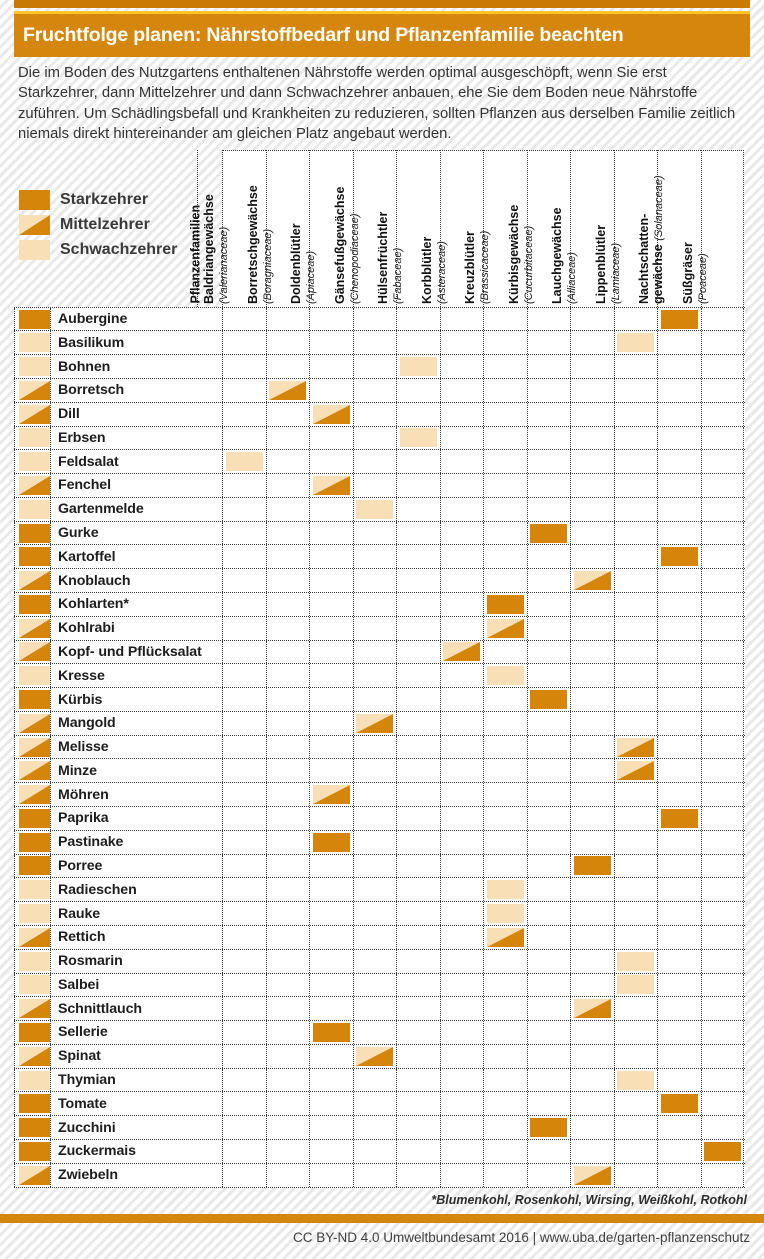 The image size is (764, 1259). I want to click on family-column-header: Baldriangewächse (Valerianaceae), so click(234, 228).